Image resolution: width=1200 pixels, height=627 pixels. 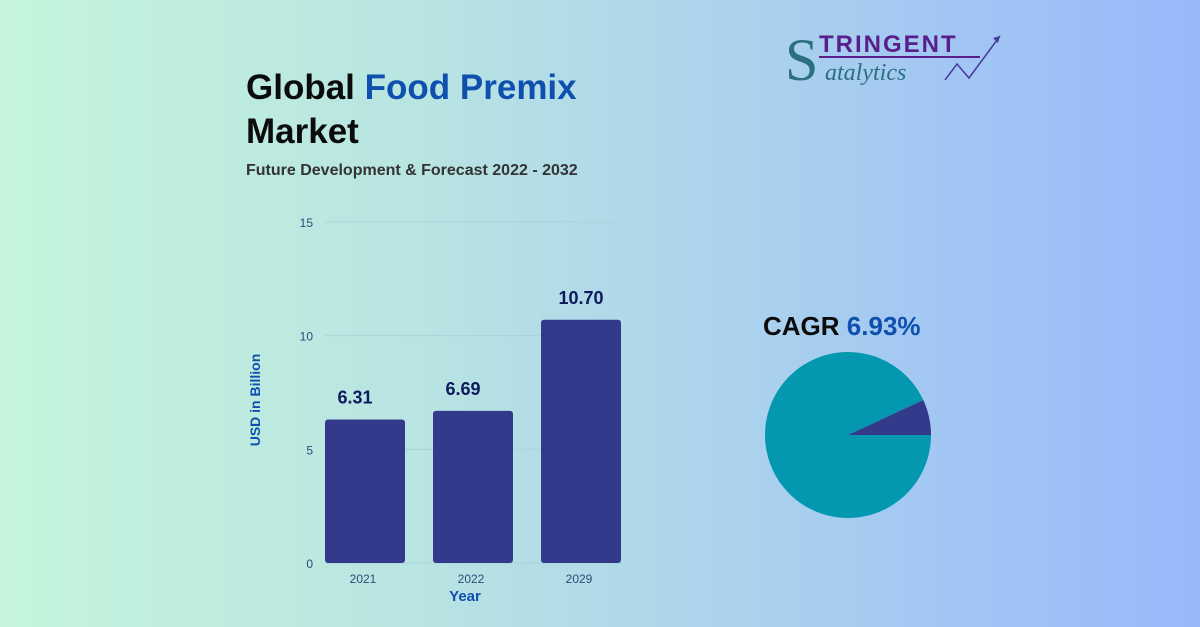 I want to click on x-tick-label: 2022, so click(x=471, y=579).